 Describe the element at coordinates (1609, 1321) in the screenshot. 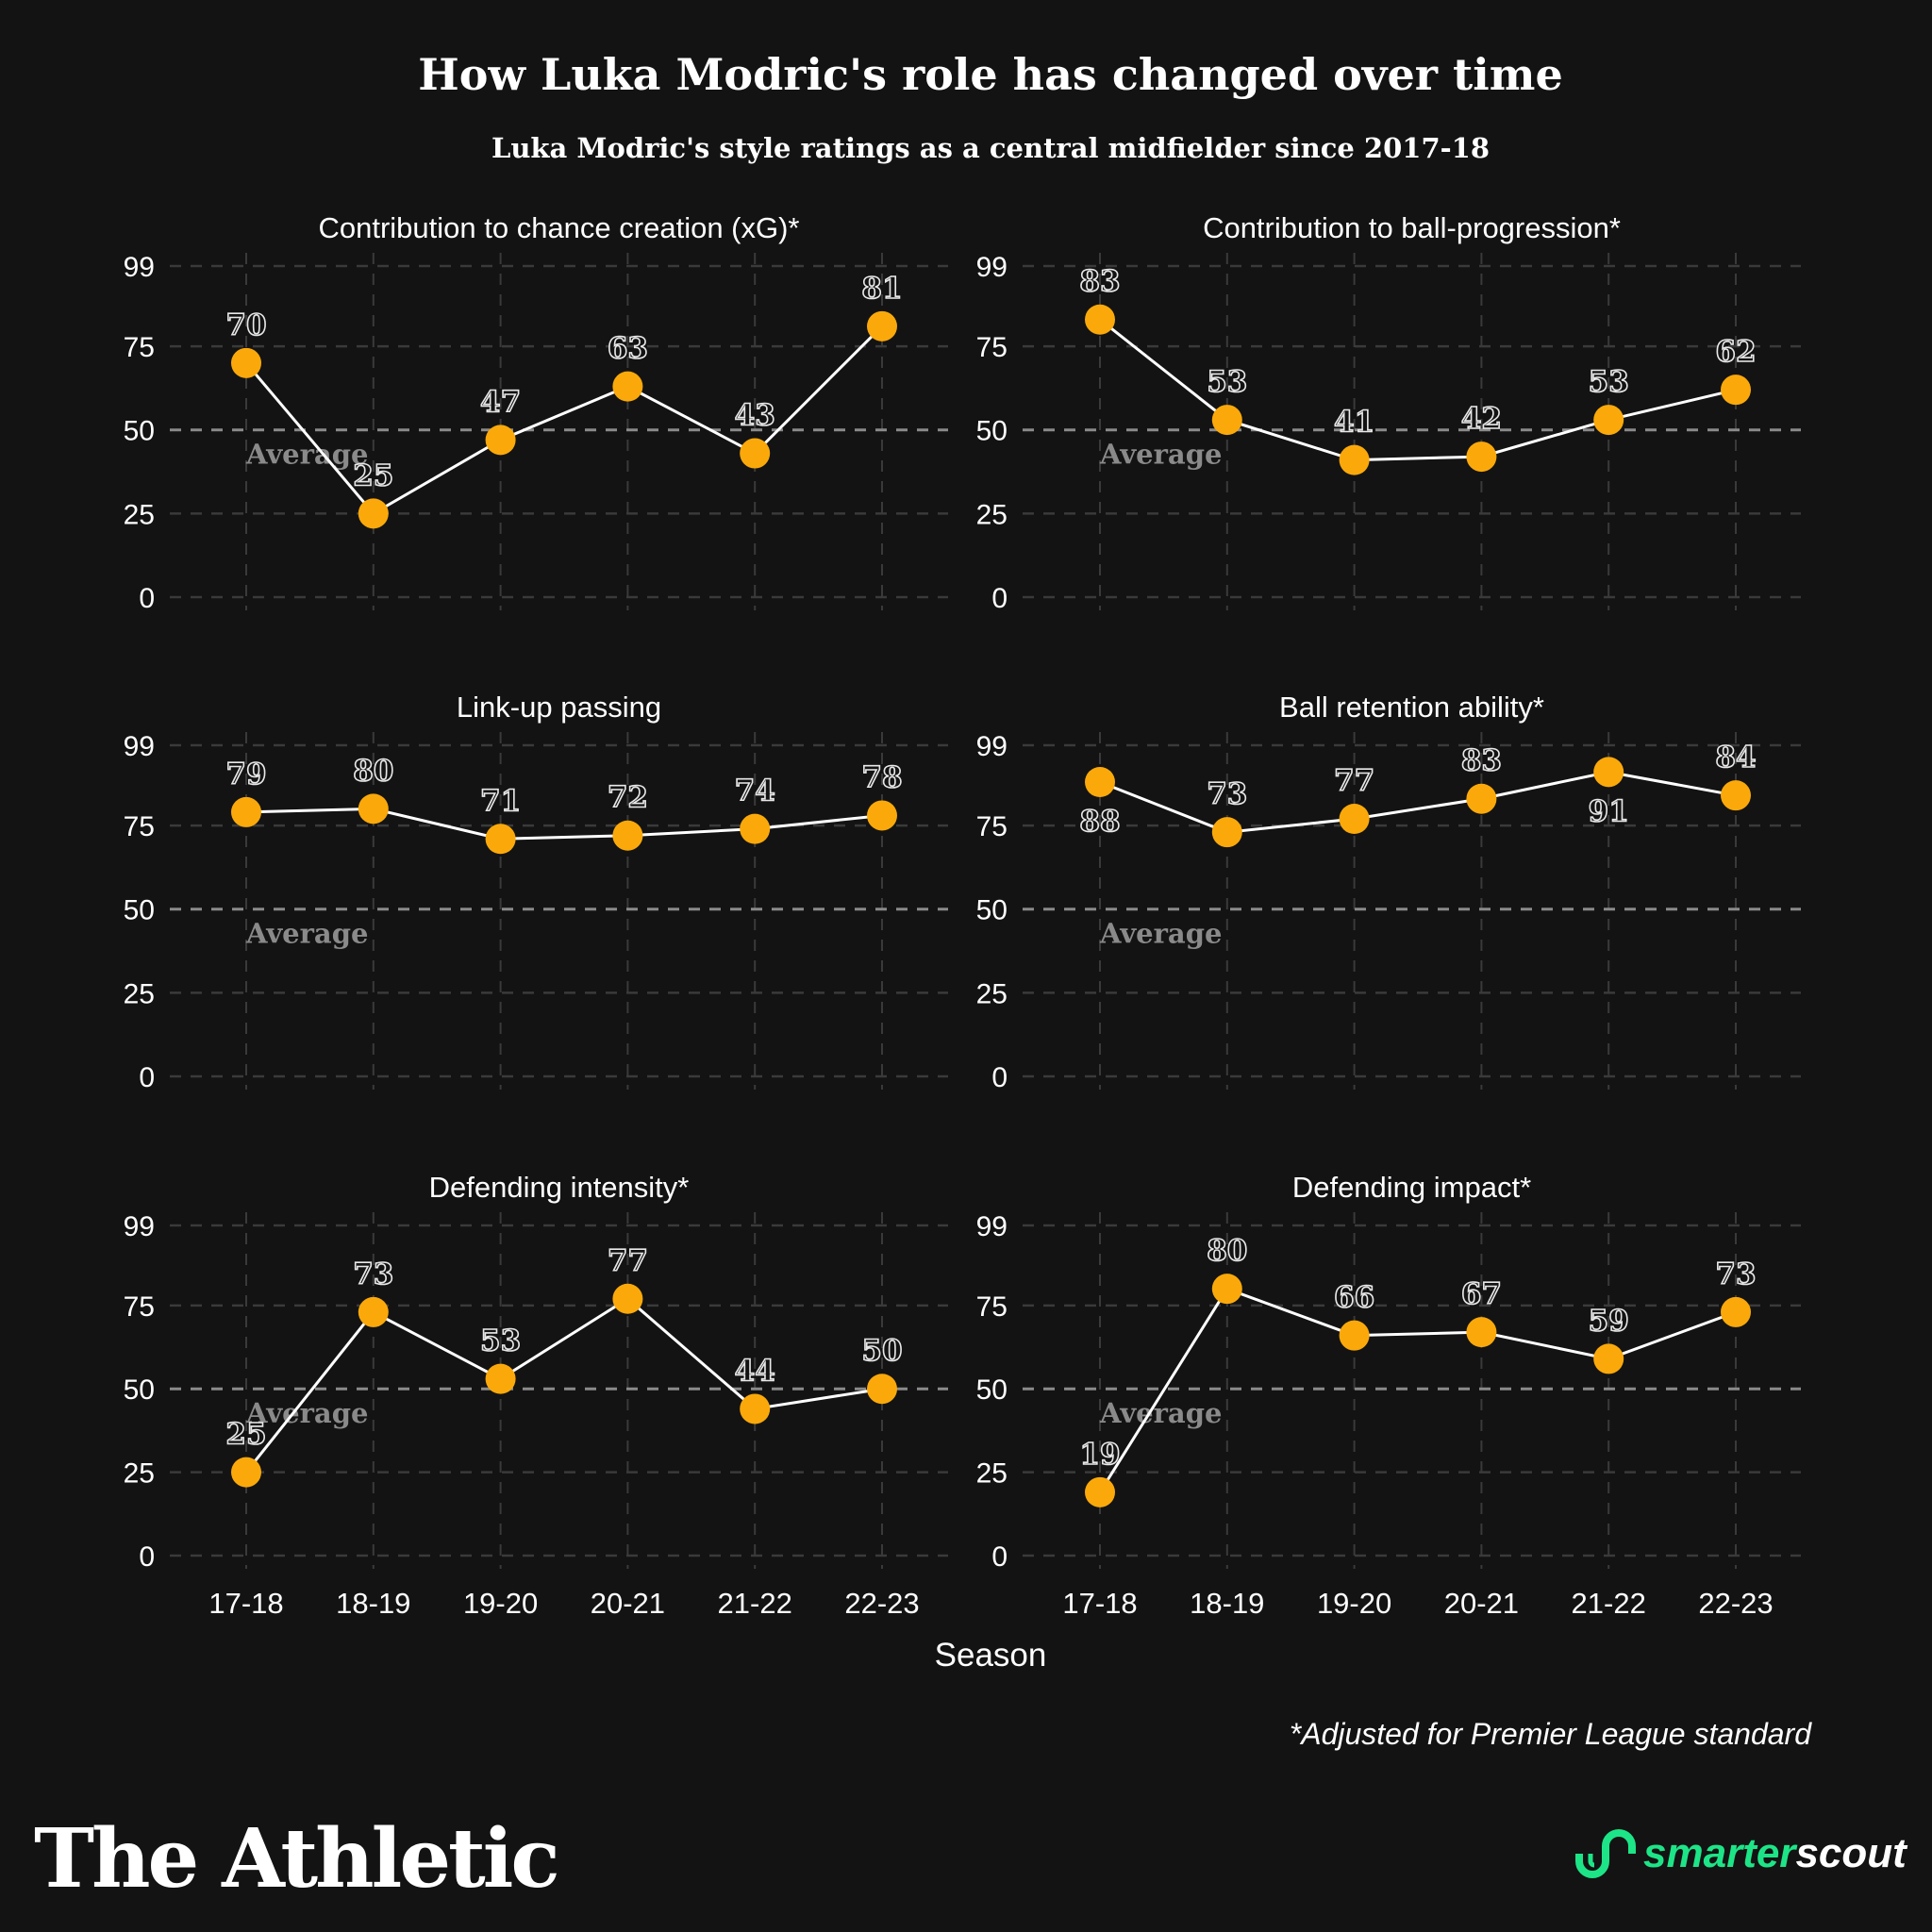

I see `data-label: 59` at that location.